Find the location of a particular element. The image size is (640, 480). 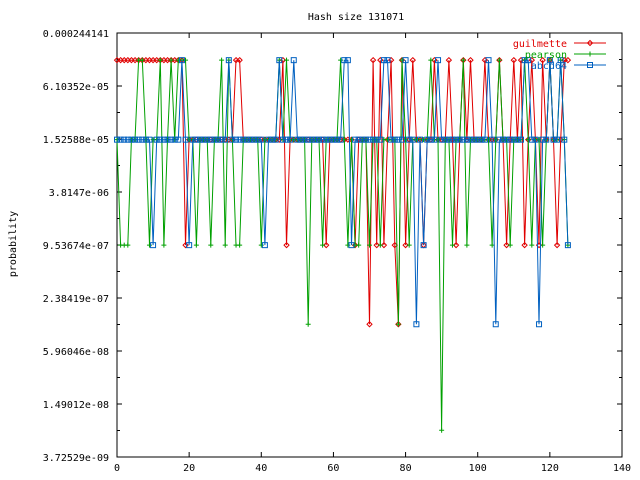

legend-label-pearson: pearson is located at coordinates (546, 55).